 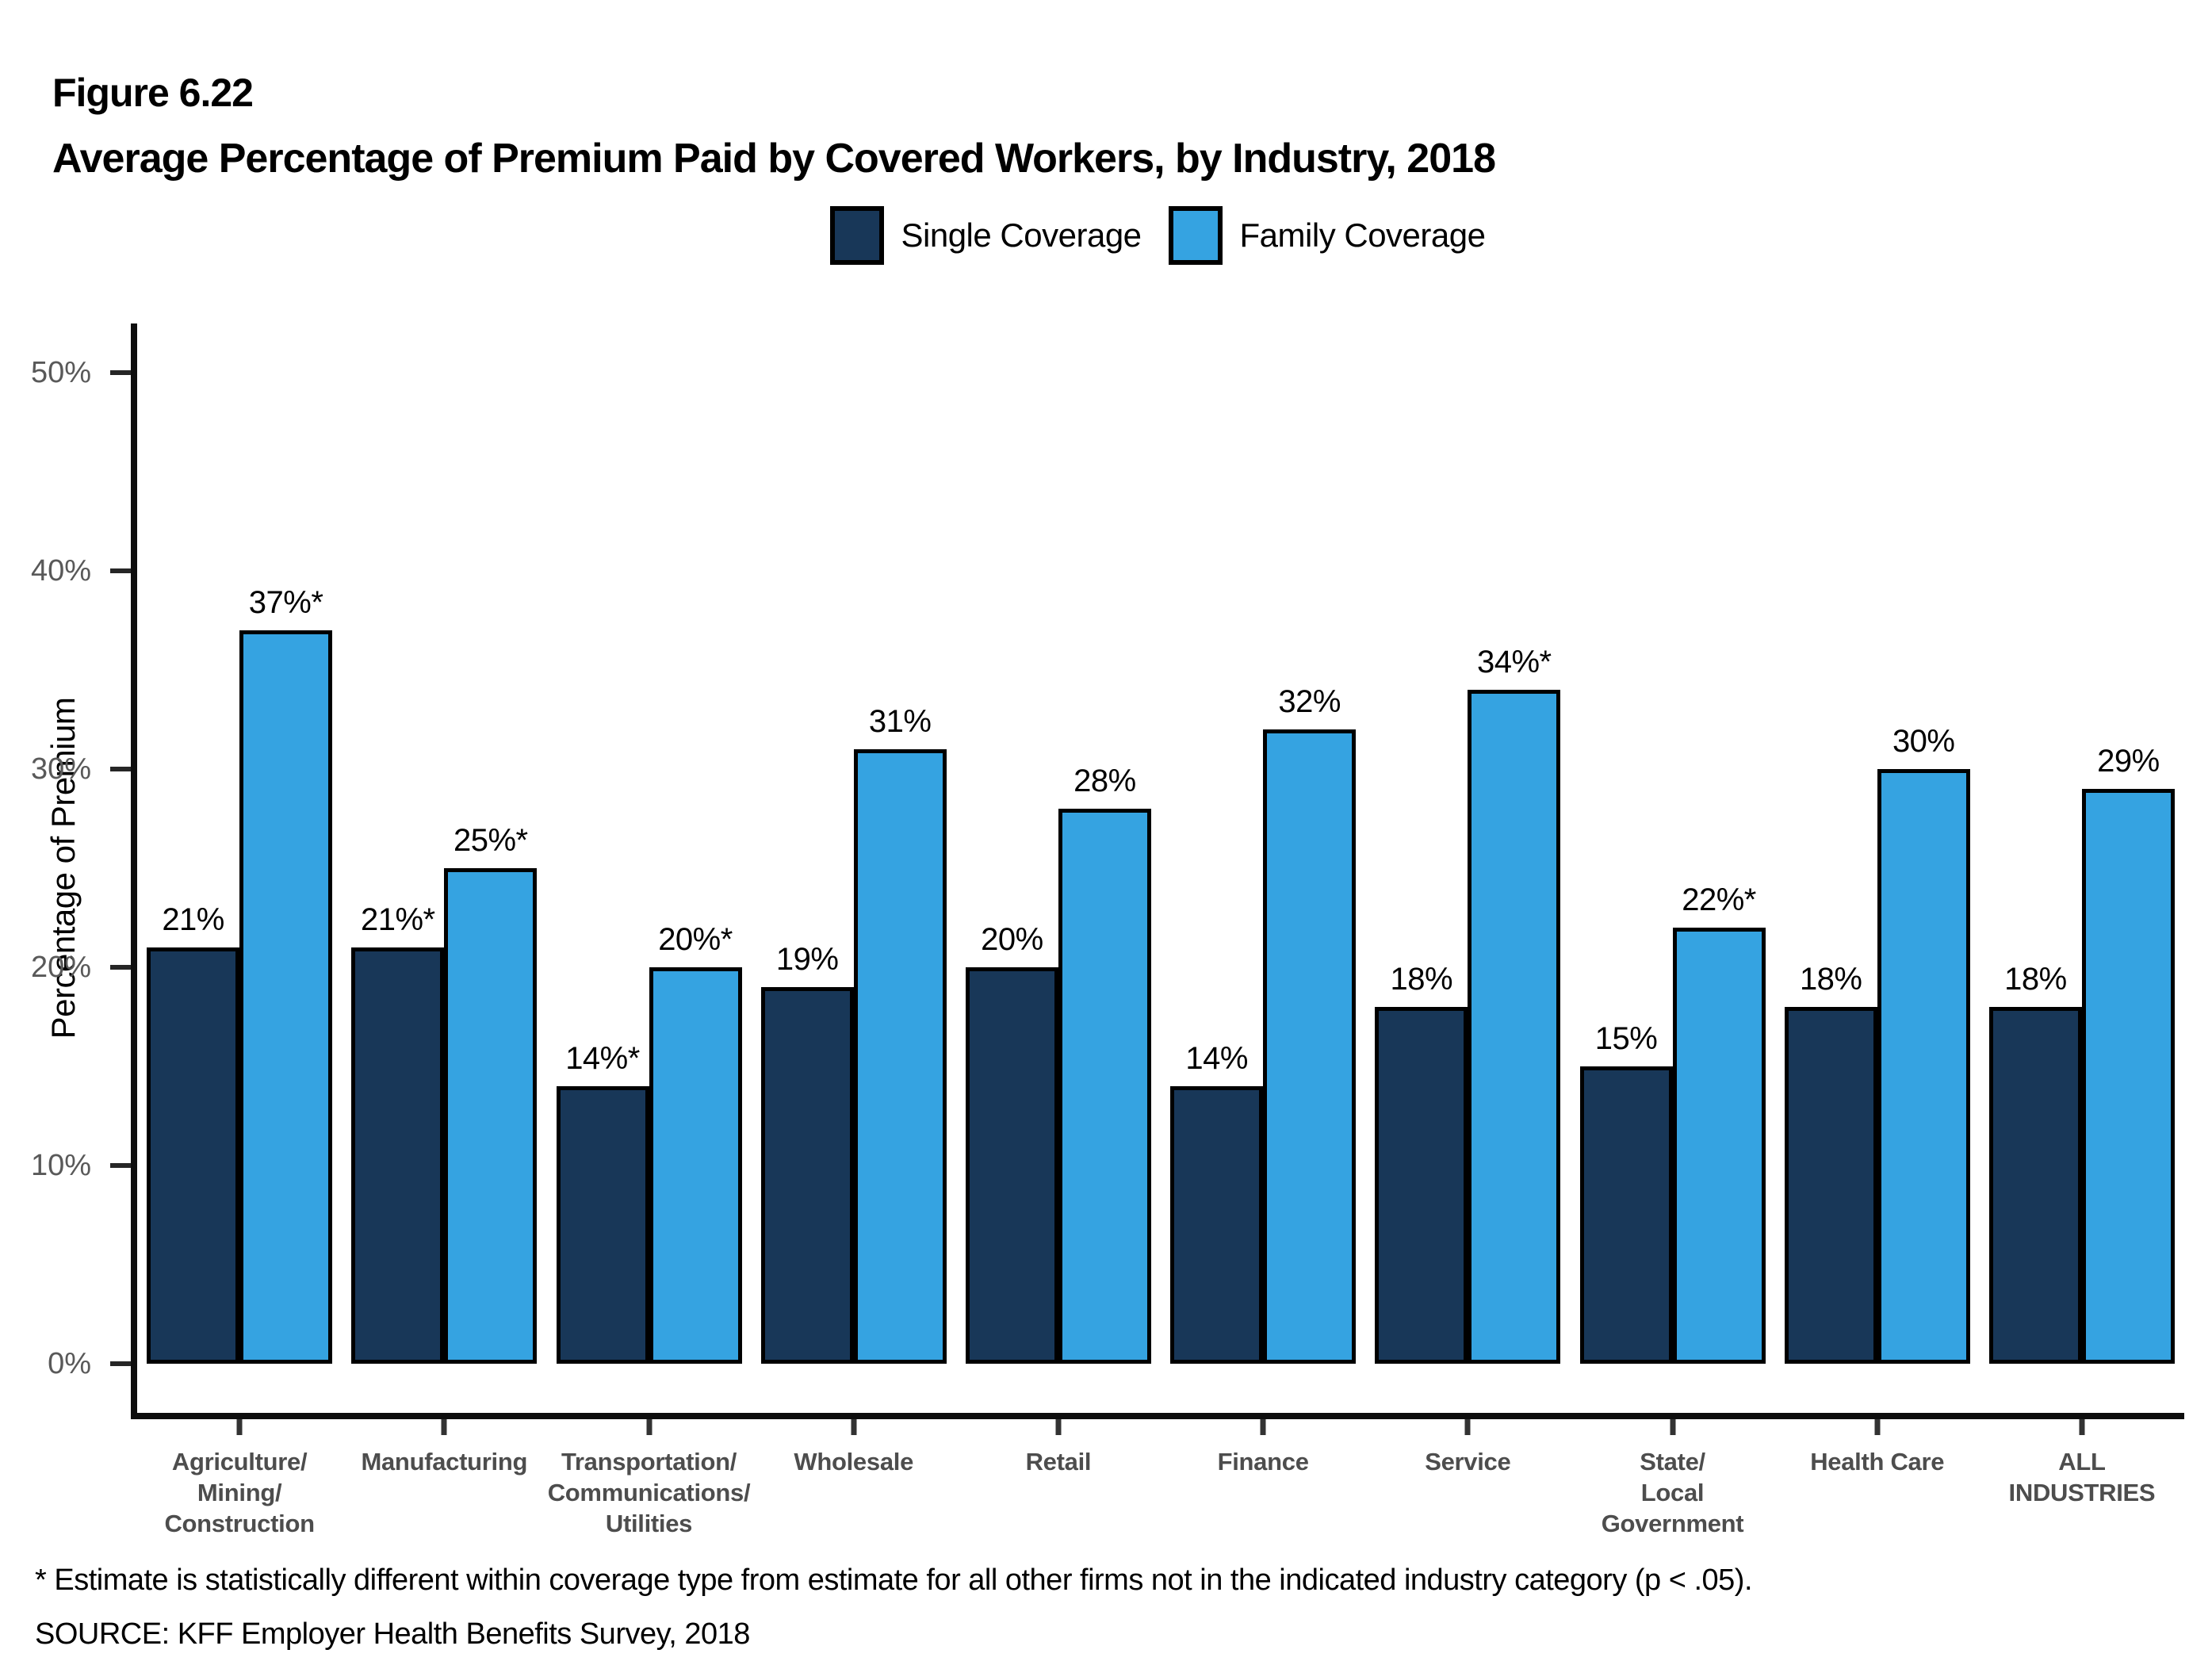 What do you see at coordinates (490, 840) in the screenshot?
I see `bar-value-label: 25%*` at bounding box center [490, 840].